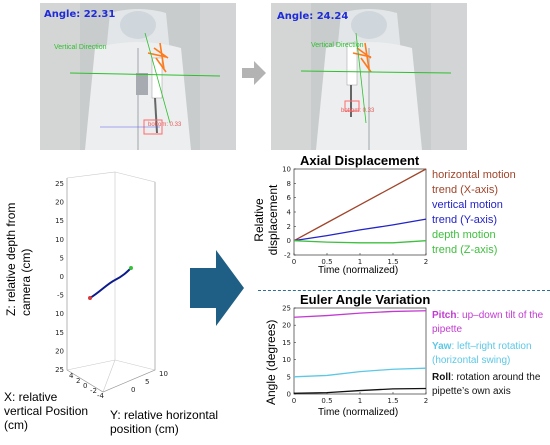  Describe the element at coordinates (365, 299) in the screenshot. I see `euler-title: Euler Angle Variation` at that location.